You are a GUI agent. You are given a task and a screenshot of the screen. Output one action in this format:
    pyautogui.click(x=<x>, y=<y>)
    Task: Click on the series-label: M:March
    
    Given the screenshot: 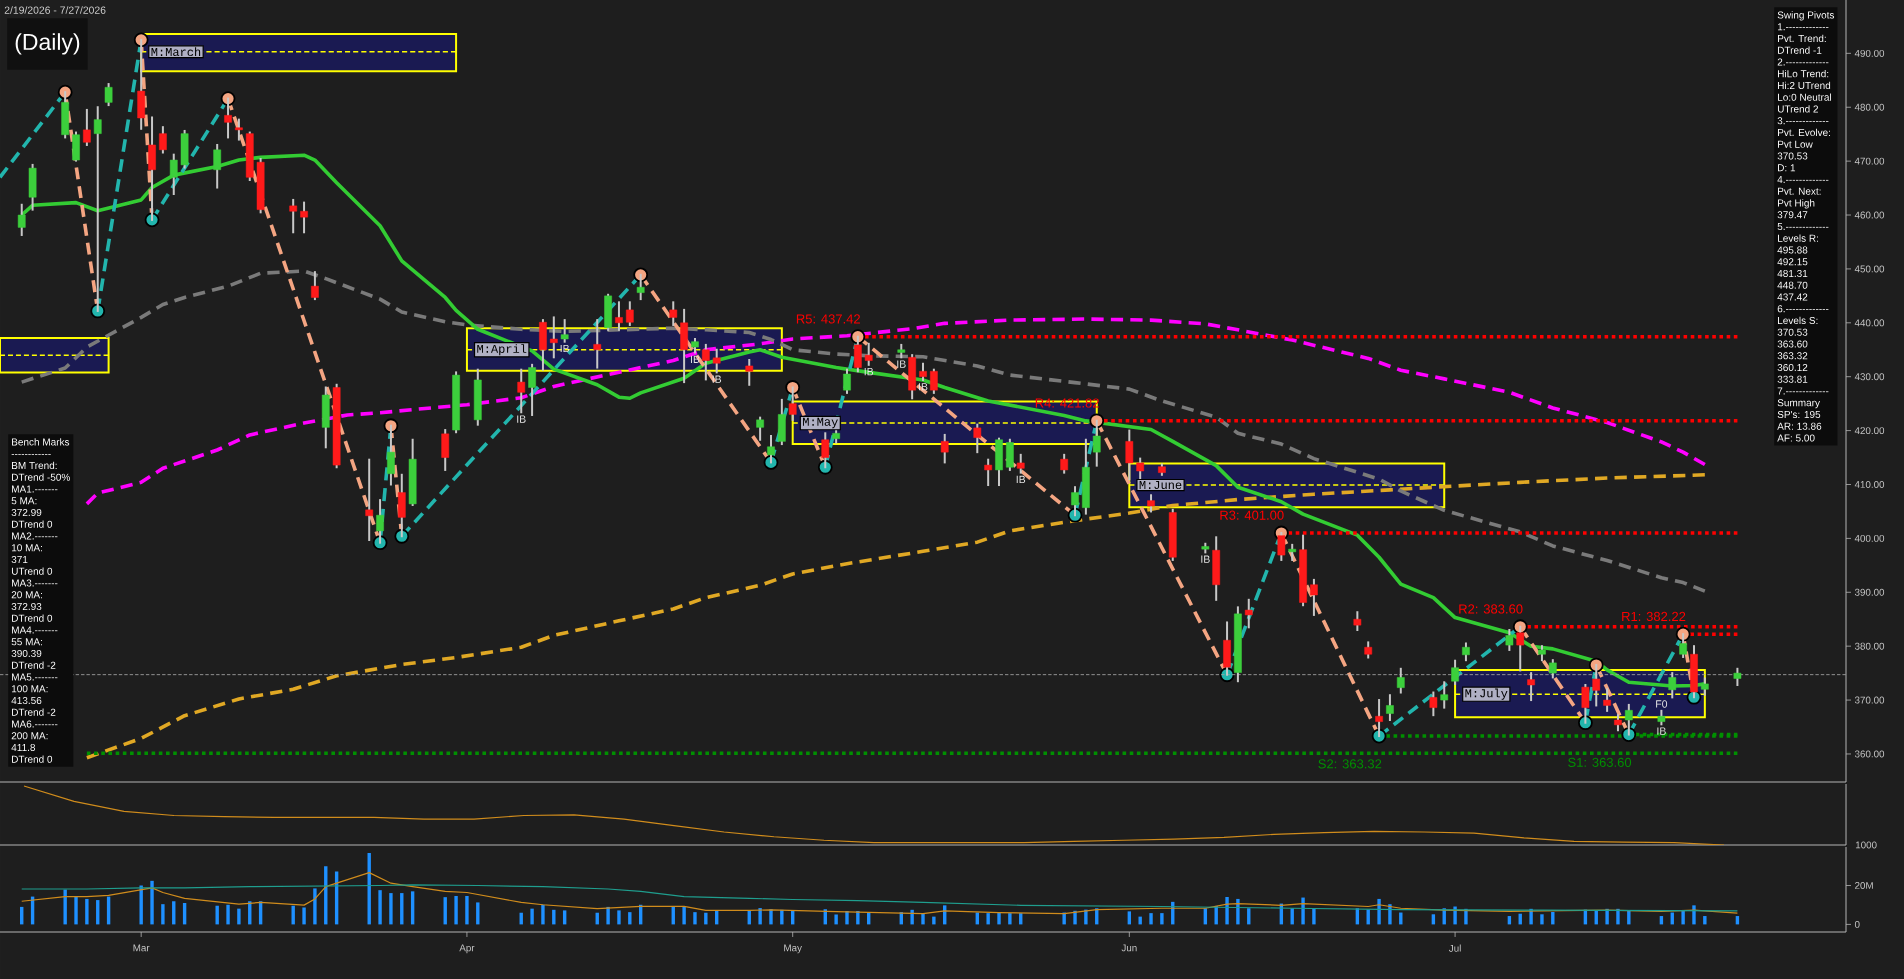 What is the action you would take?
    pyautogui.click(x=176, y=52)
    